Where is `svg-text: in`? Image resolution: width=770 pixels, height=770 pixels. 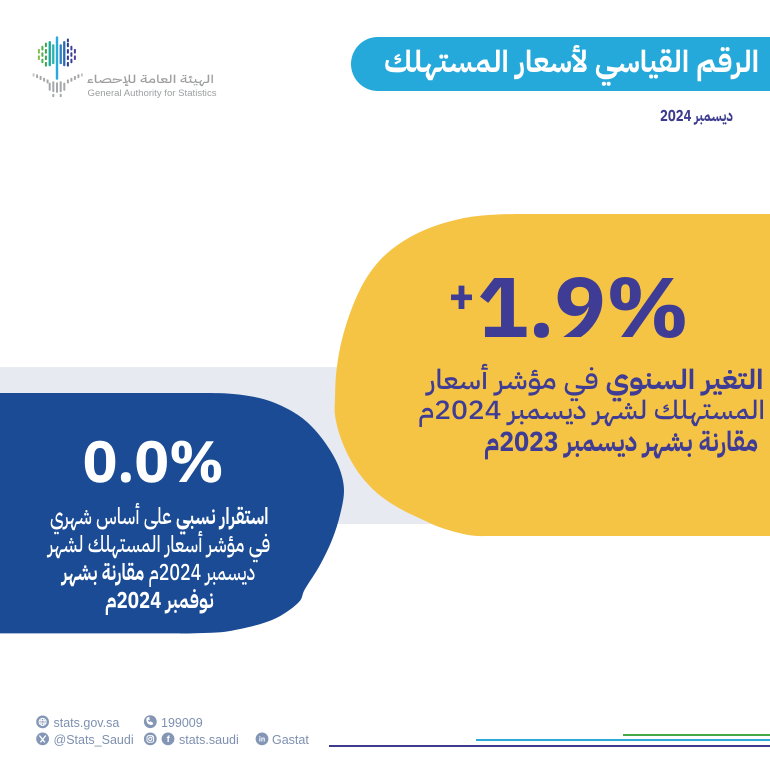 svg-text: in is located at coordinates (262, 740).